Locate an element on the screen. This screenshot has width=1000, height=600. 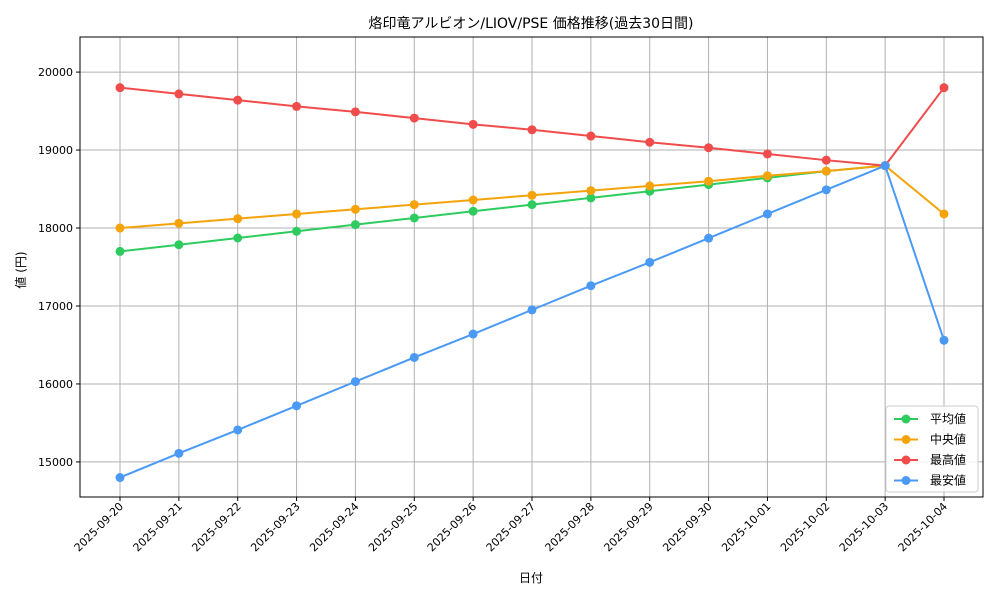
chart-title: 烙印竜アルビオン/LIOV/PSE 価格推移(過去30日間) is located at coordinates (531, 23).